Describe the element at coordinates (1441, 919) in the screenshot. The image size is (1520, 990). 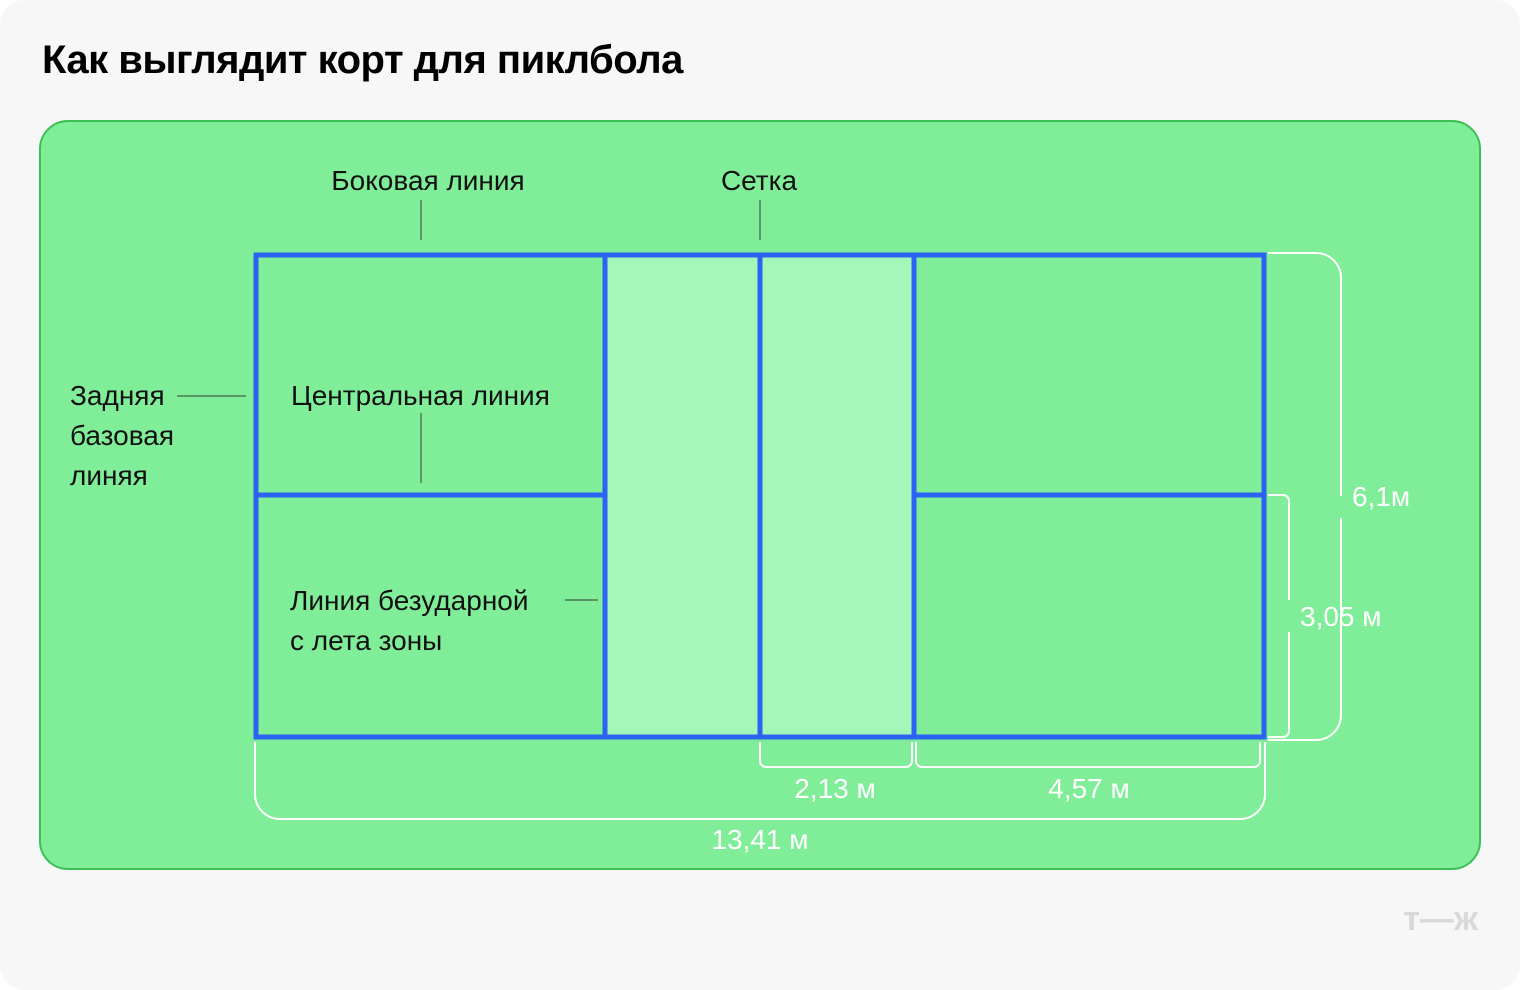
I see `brand-logo: т—ж` at that location.